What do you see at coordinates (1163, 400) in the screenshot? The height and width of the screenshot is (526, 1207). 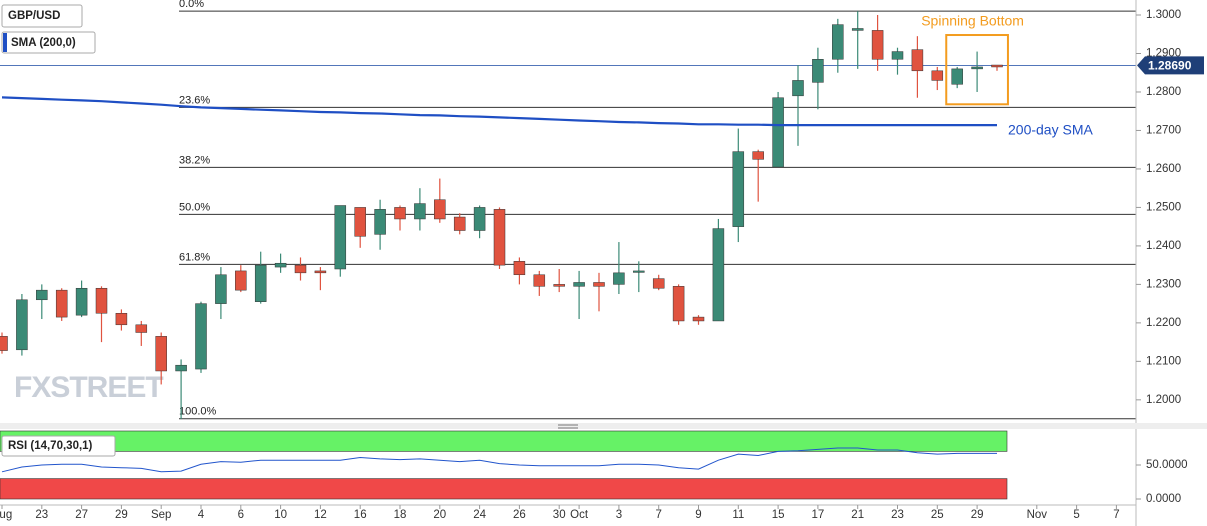 I see `y-tick-label: 1.2000` at bounding box center [1163, 400].